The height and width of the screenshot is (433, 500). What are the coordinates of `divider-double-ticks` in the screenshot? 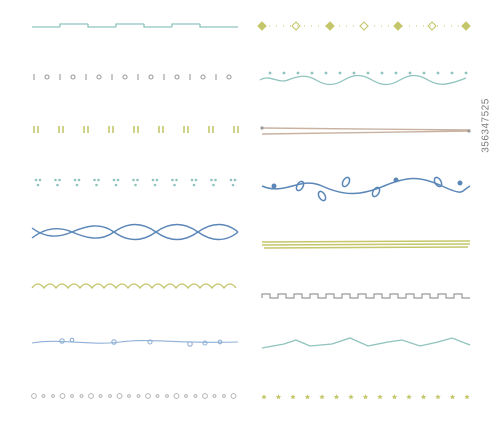 It's located at (136, 129).